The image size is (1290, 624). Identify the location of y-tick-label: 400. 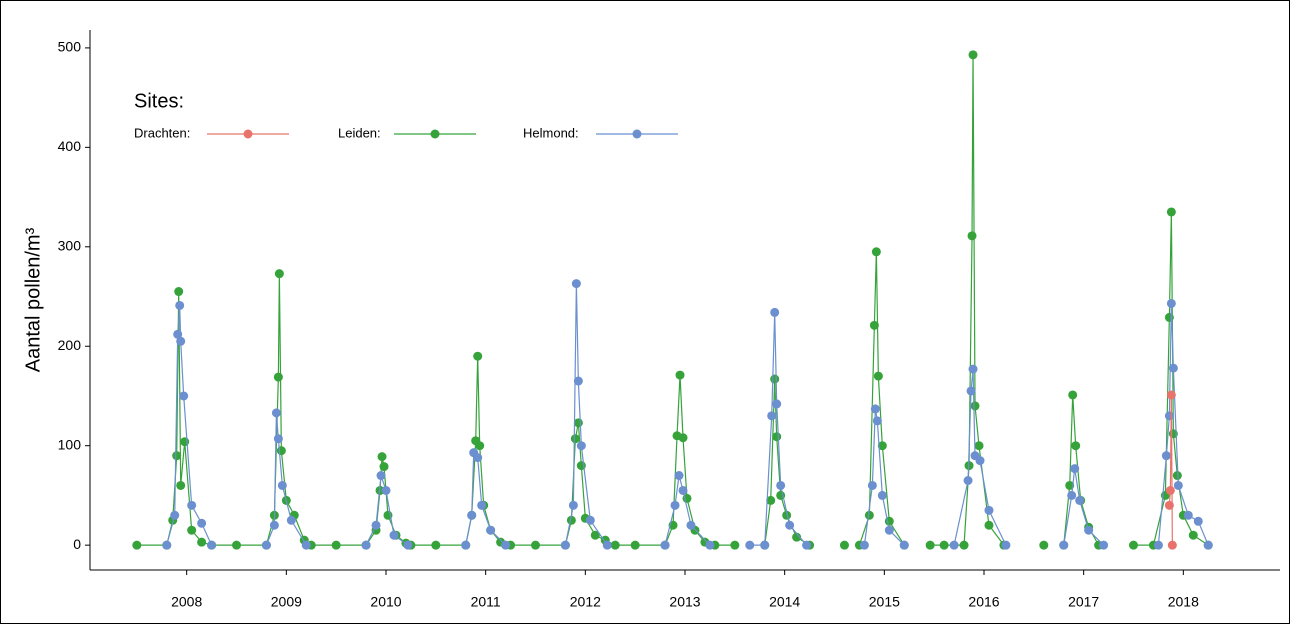
(70, 146).